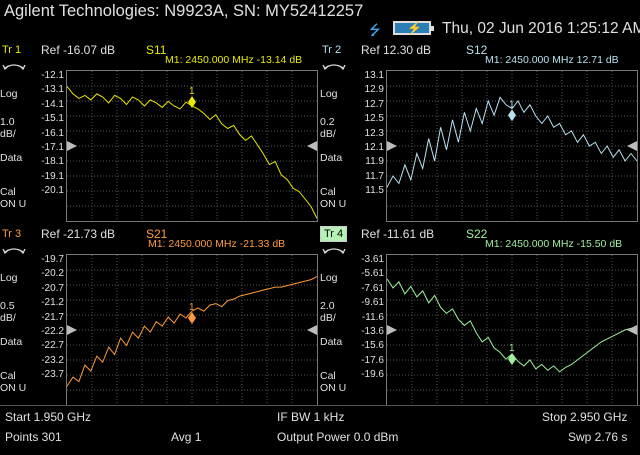 This screenshot has width=640, height=455. What do you see at coordinates (78, 234) in the screenshot?
I see `reference-level: Ref -21.73 dB` at bounding box center [78, 234].